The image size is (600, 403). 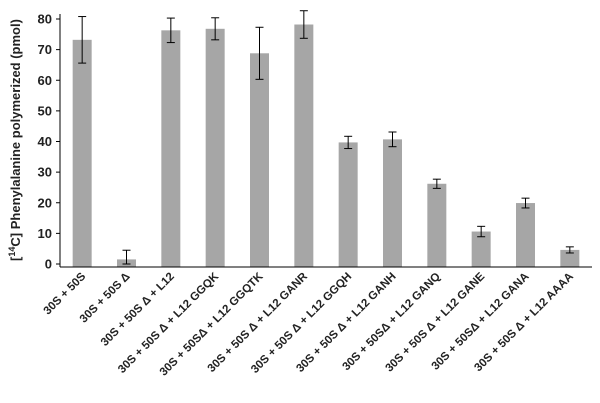 I want to click on y-axis-title-text: [14C] Phenylalanine polymerized (pmol), so click(x=15, y=140).